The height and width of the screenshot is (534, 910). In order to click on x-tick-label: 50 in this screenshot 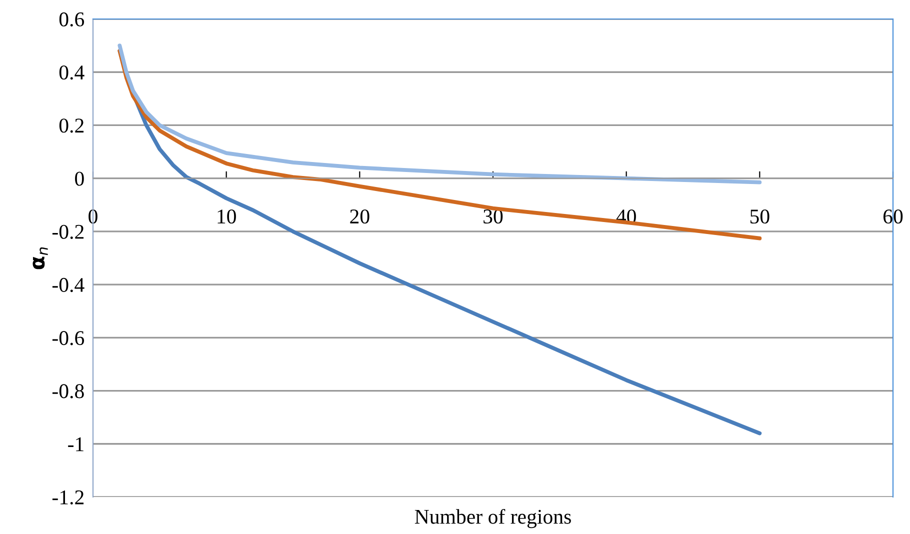, I will do `click(760, 216)`.